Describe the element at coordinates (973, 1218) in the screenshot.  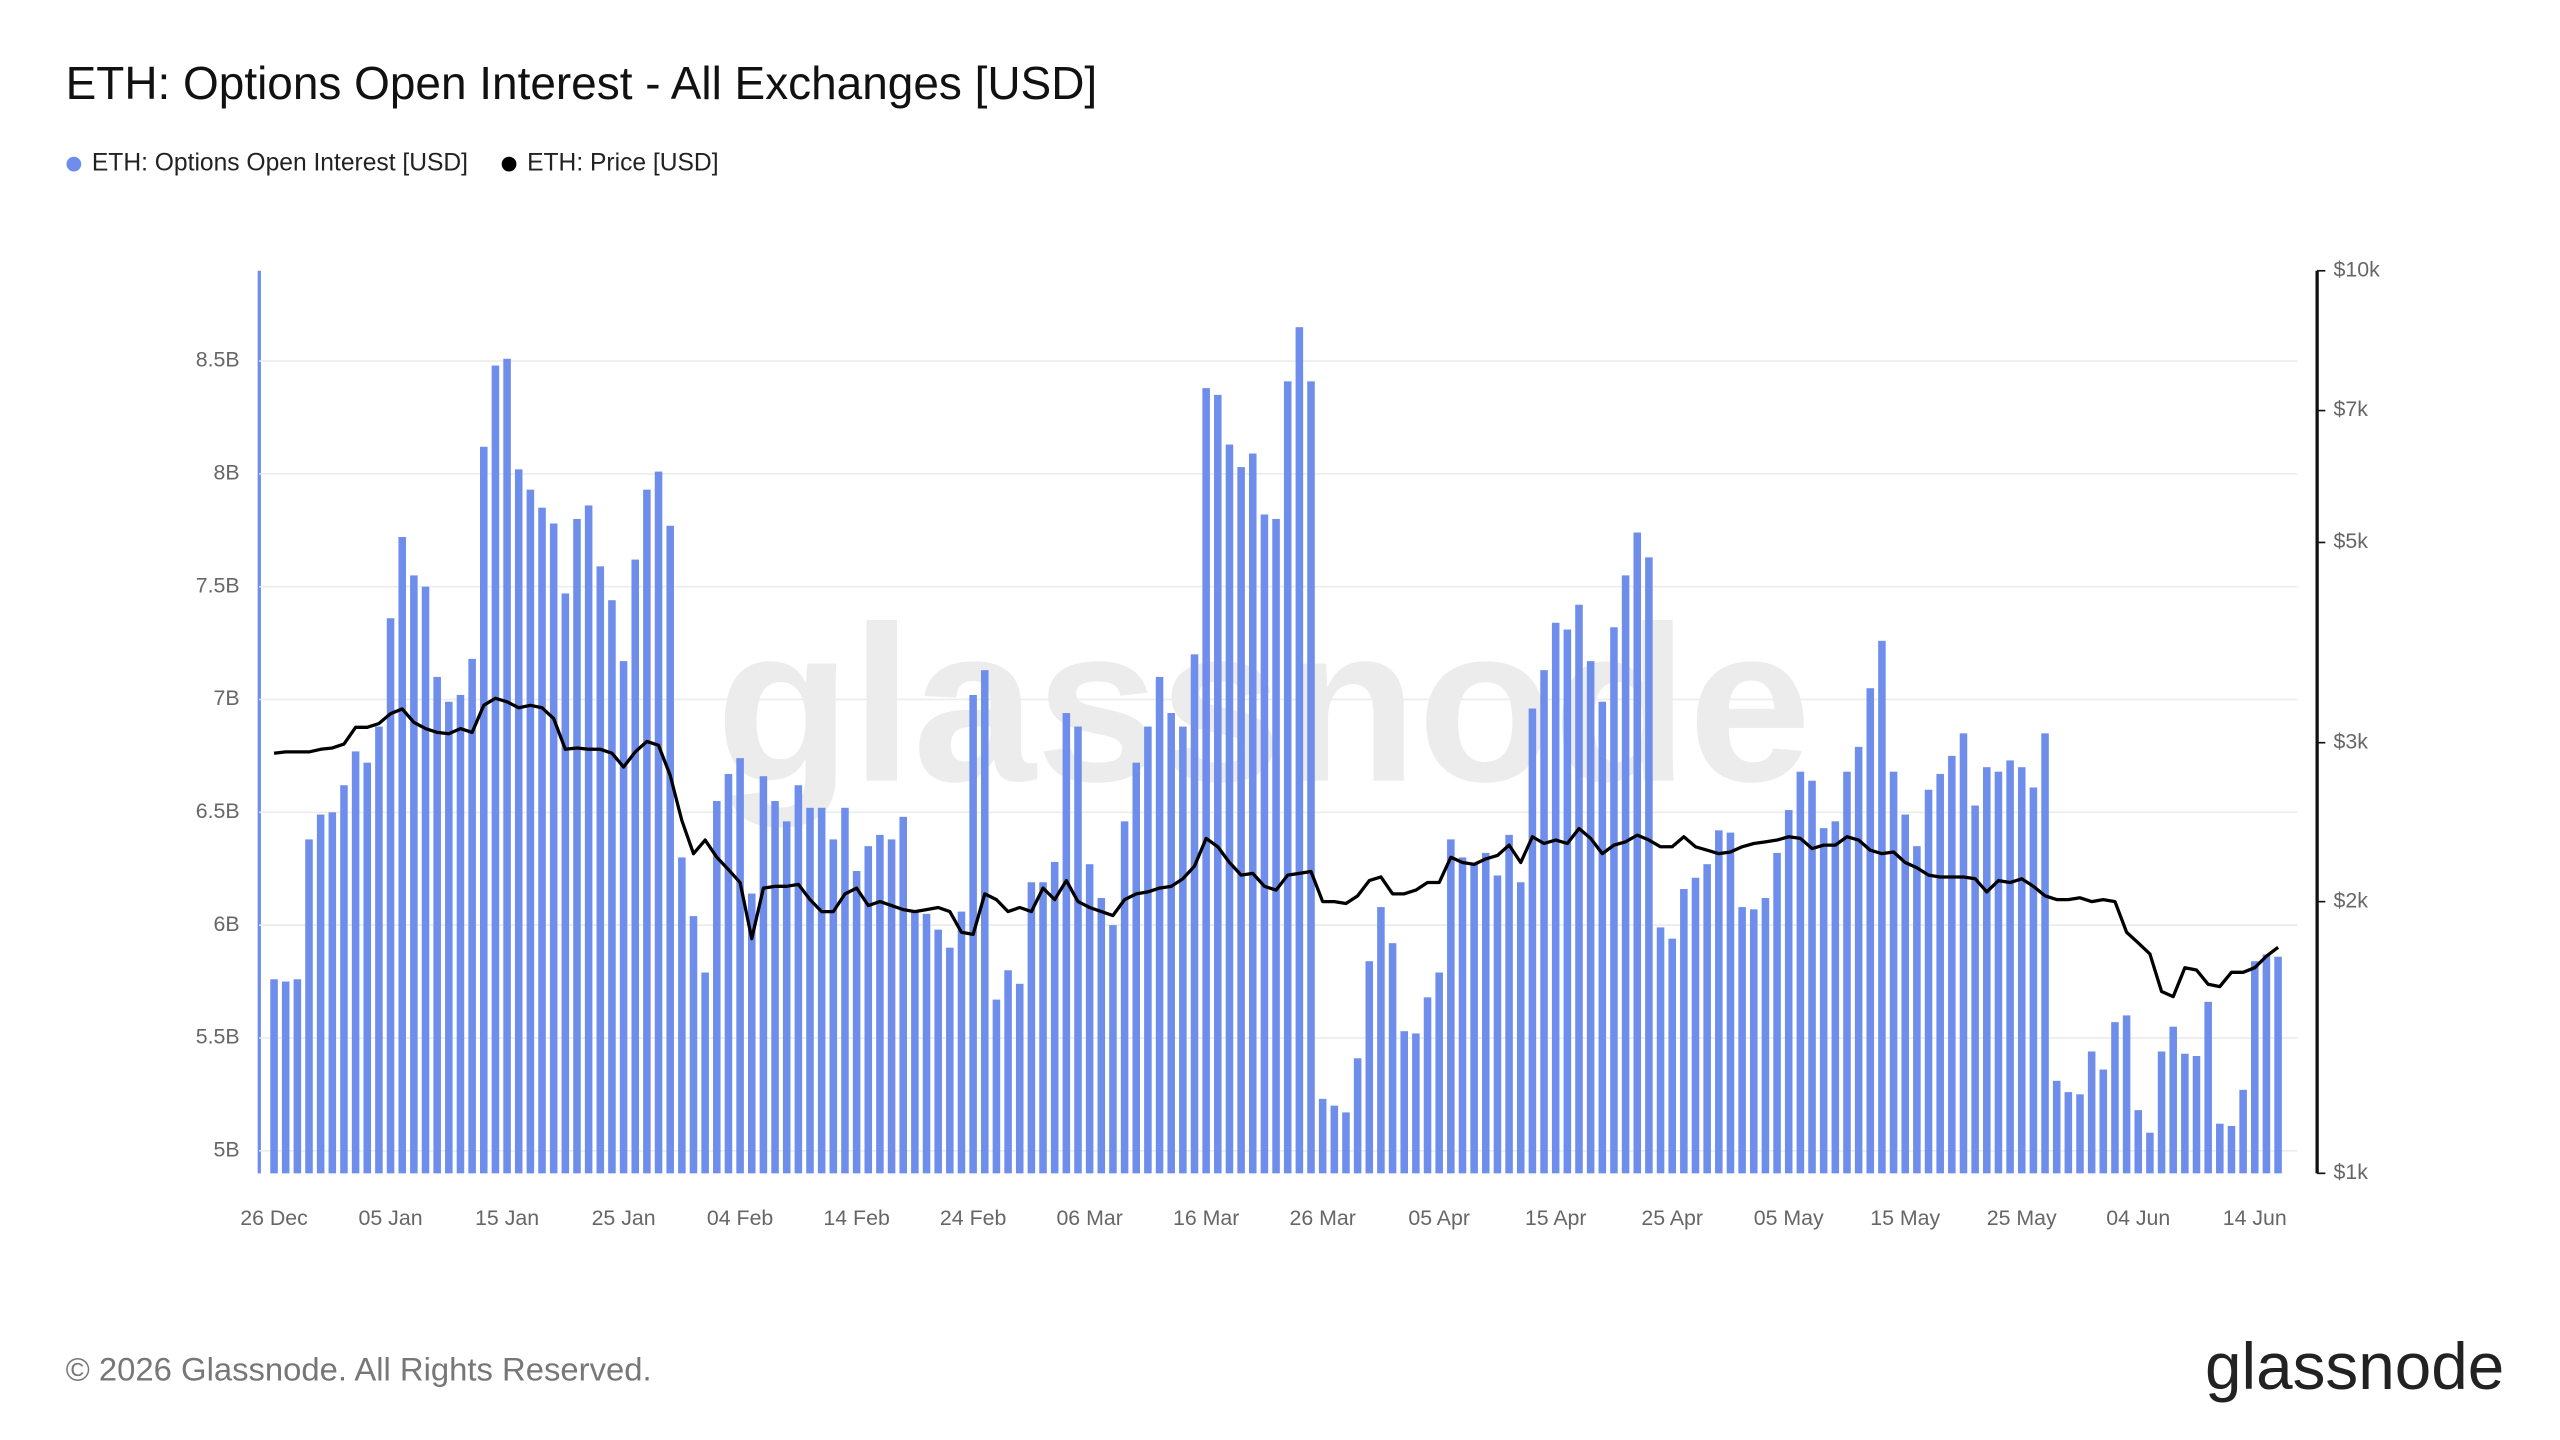
I see `x-tick-label: 24 Feb` at that location.